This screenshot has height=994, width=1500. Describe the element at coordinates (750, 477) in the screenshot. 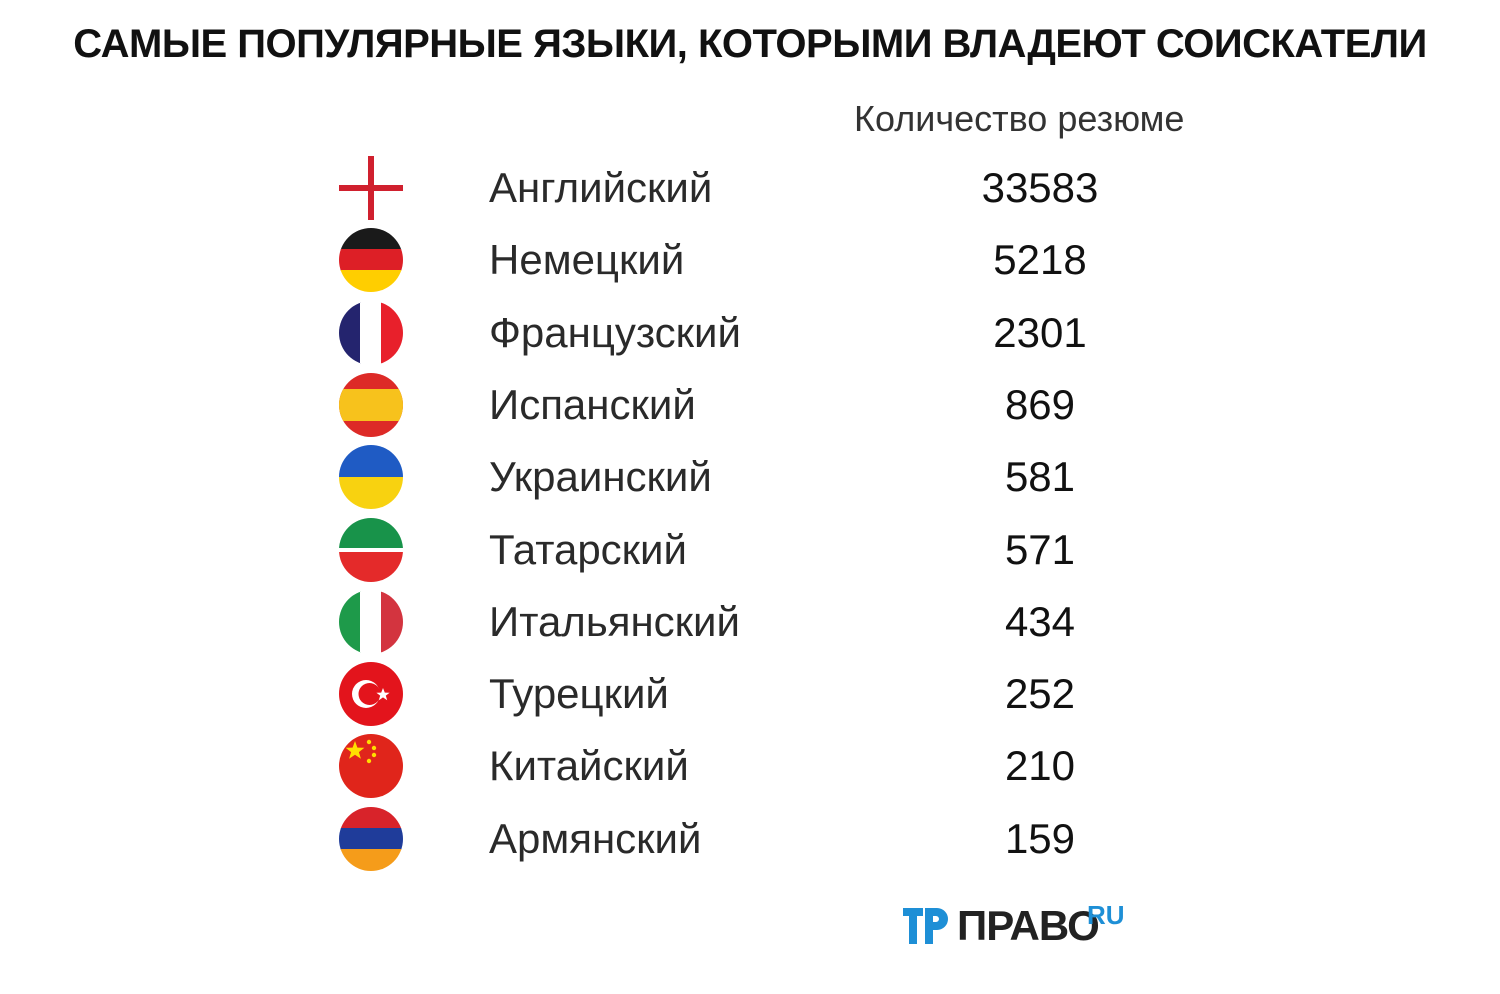

I see `table-row: Украинский 581` at that location.